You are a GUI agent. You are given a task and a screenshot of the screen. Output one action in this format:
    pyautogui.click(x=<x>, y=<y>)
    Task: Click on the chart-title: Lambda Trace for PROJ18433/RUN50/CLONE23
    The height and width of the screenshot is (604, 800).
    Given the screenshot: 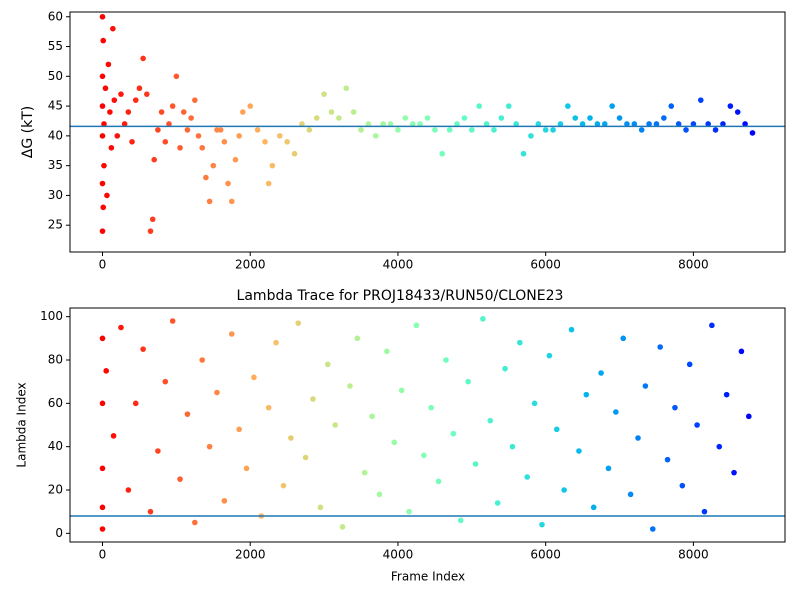 What is the action you would take?
    pyautogui.click(x=400, y=296)
    